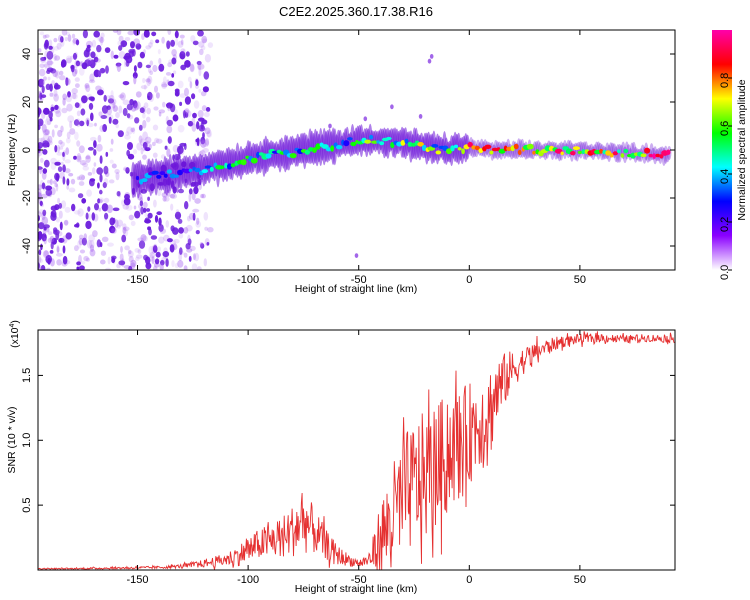  What do you see at coordinates (248, 580) in the screenshot?
I see `x-tick-label: -100` at bounding box center [248, 580].